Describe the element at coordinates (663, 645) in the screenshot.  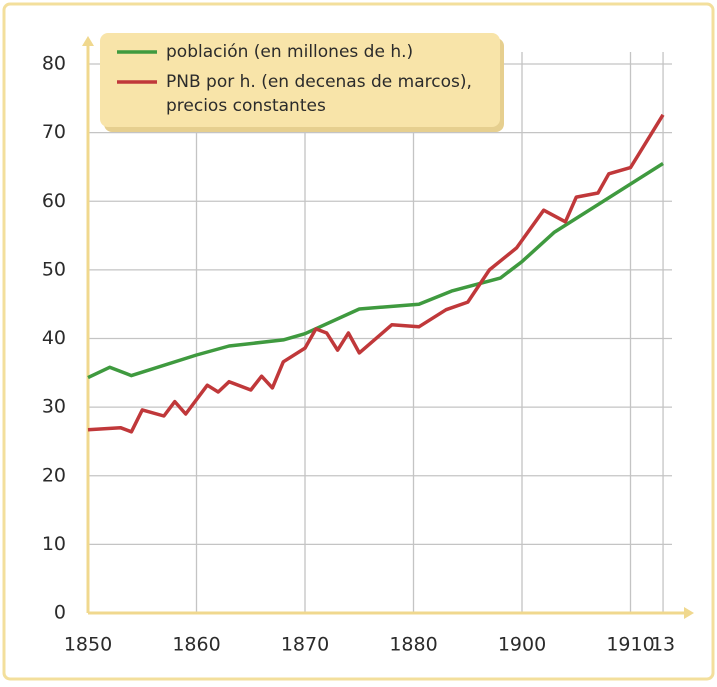
I see `x-tick-label: 13` at that location.